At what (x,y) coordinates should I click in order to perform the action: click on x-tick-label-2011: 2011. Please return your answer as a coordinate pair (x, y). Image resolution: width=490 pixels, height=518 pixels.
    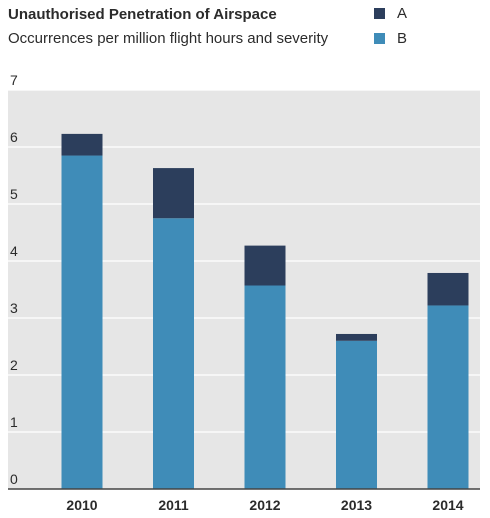
    Looking at the image, I should click on (173, 505).